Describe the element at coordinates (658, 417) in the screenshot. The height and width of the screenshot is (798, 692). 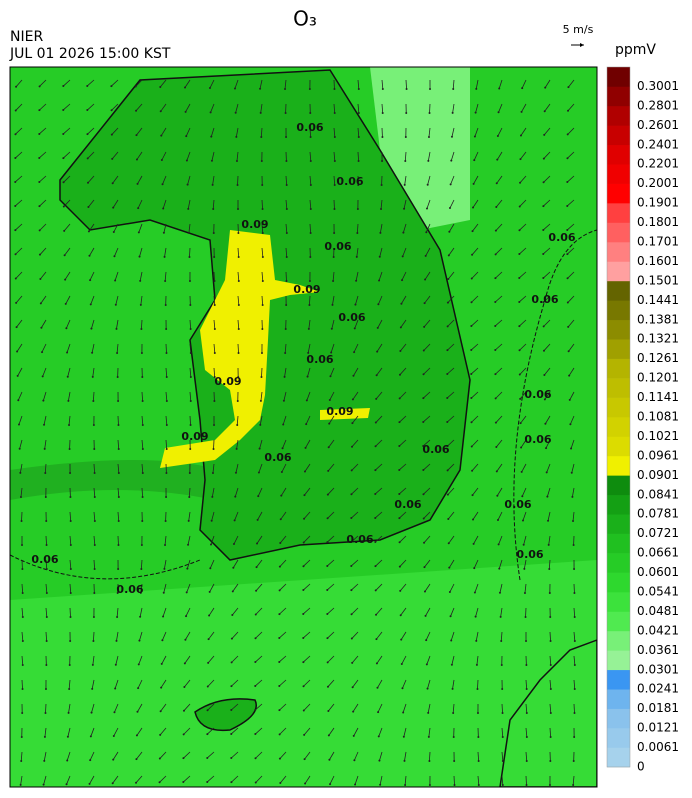
I see `colorbar-label: 0.1081` at that location.